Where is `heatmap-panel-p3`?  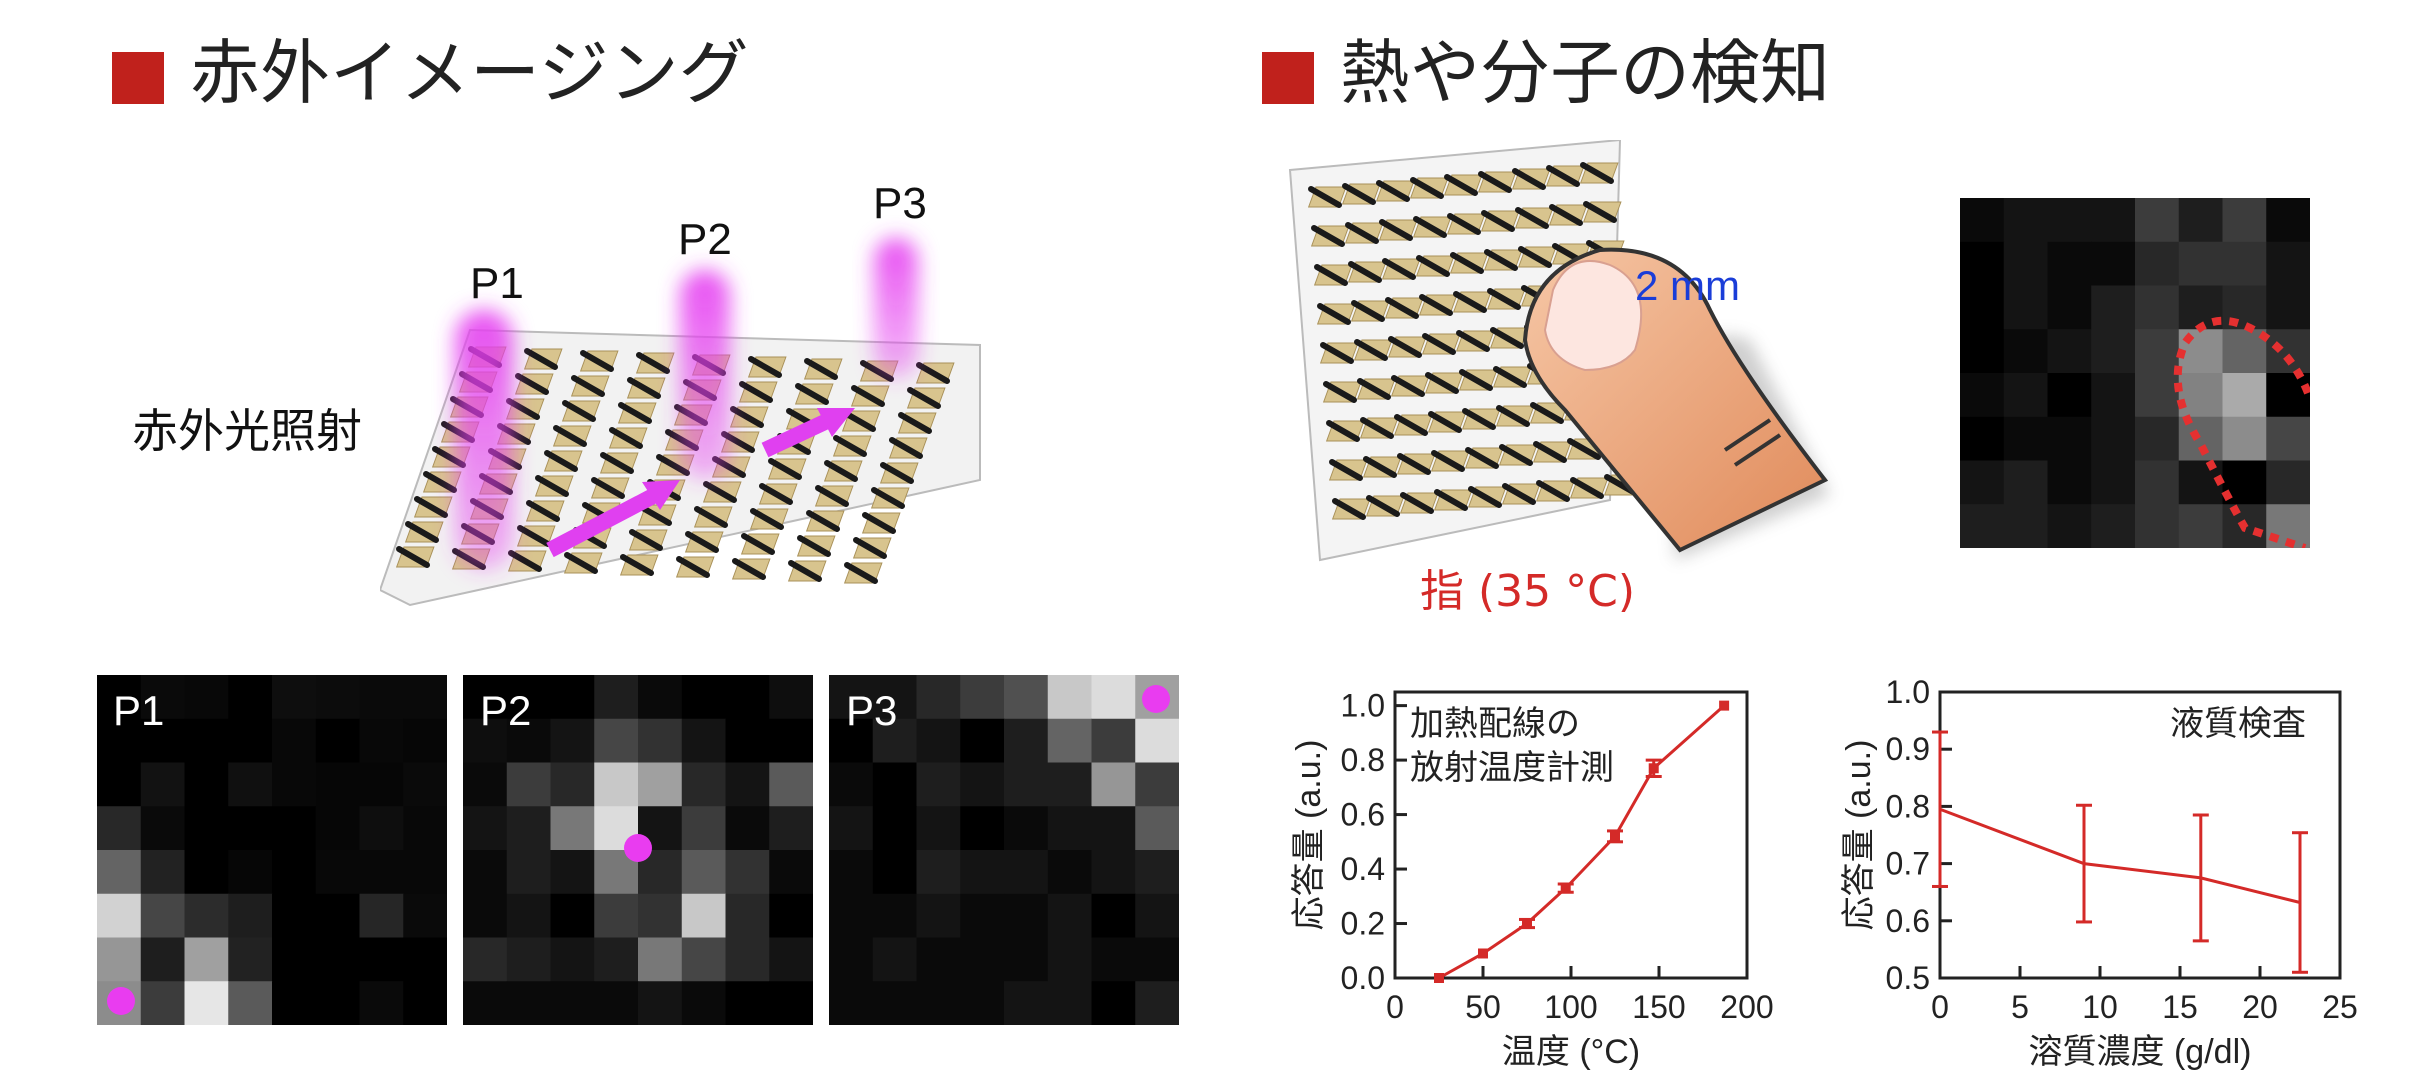 heatmap-panel-p3 is located at coordinates (1004, 850).